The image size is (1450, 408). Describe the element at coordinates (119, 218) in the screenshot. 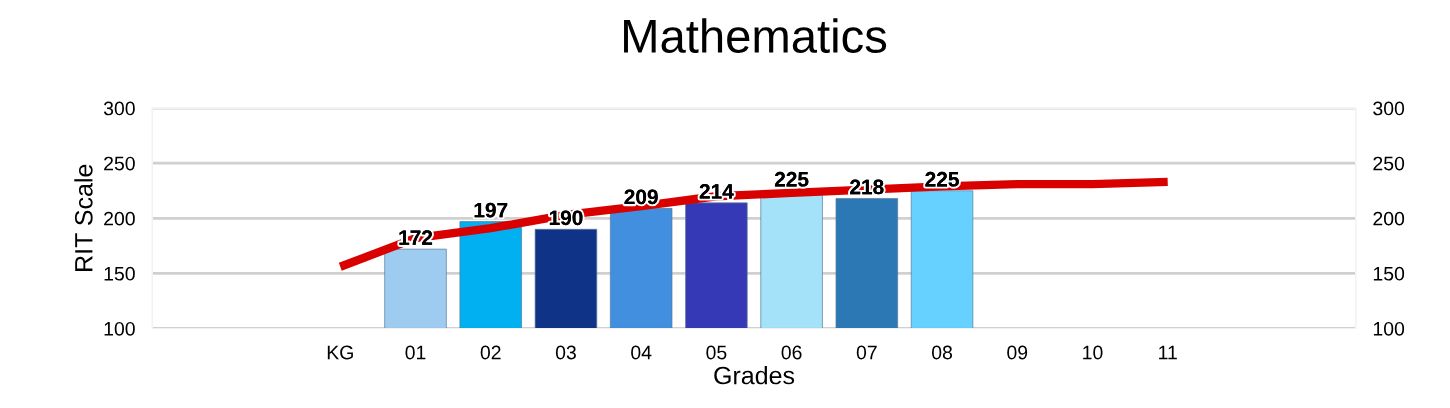

I see `y-tick-label: 200` at that location.